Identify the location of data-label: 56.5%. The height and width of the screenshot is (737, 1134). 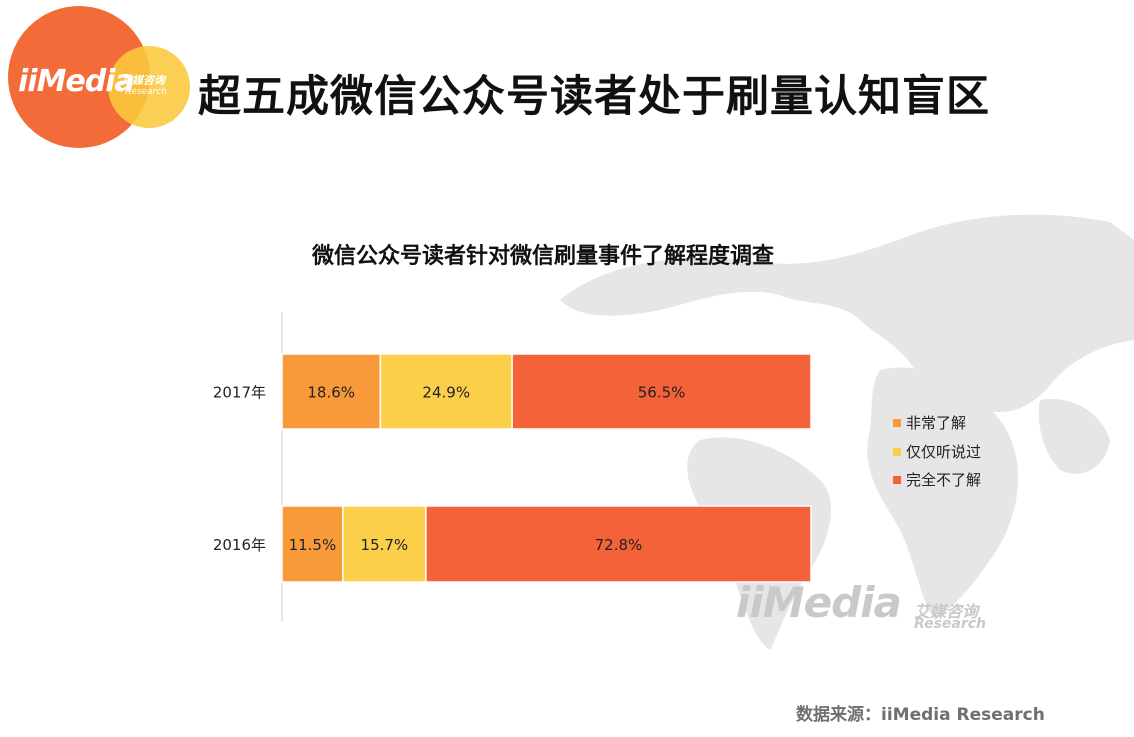
(662, 393).